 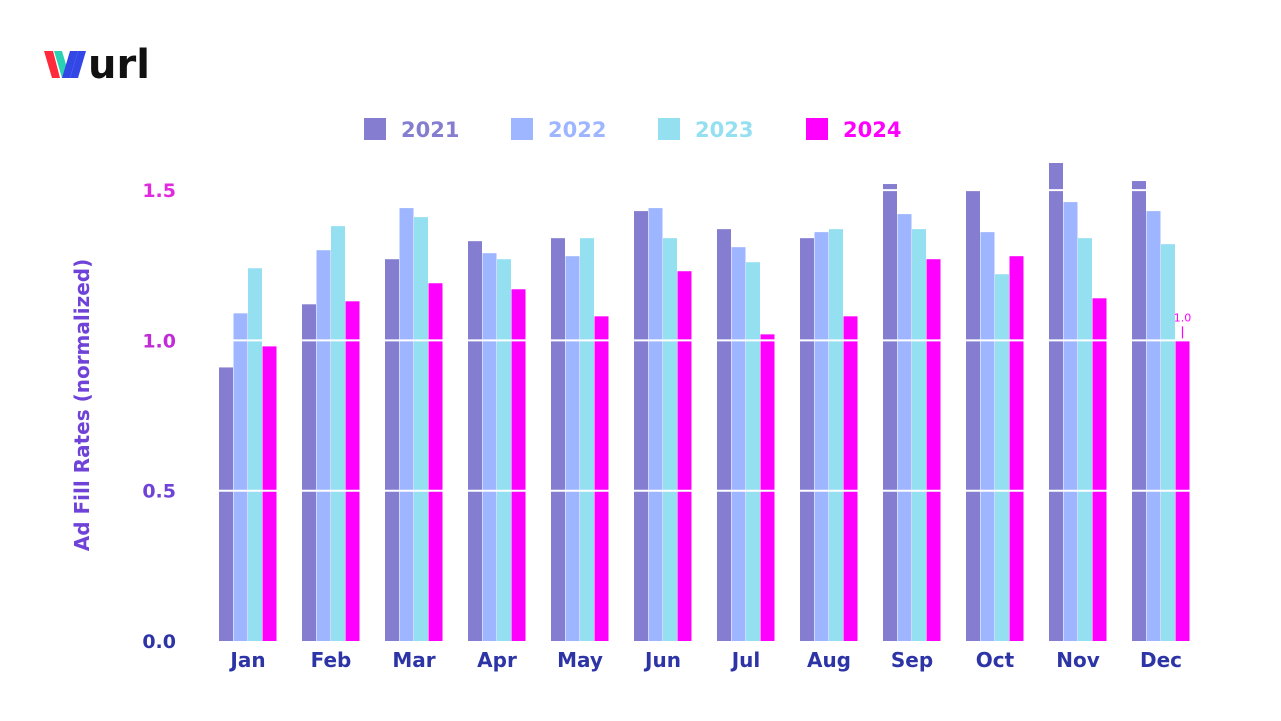 I want to click on bar-oct-2022, so click(x=987, y=436).